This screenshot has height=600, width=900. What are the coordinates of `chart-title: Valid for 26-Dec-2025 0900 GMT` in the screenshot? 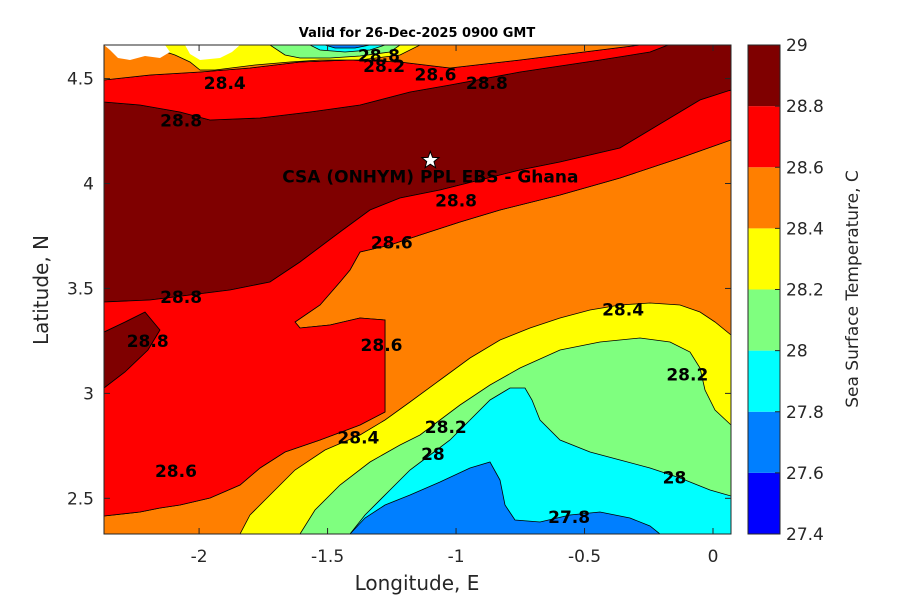 It's located at (417, 33).